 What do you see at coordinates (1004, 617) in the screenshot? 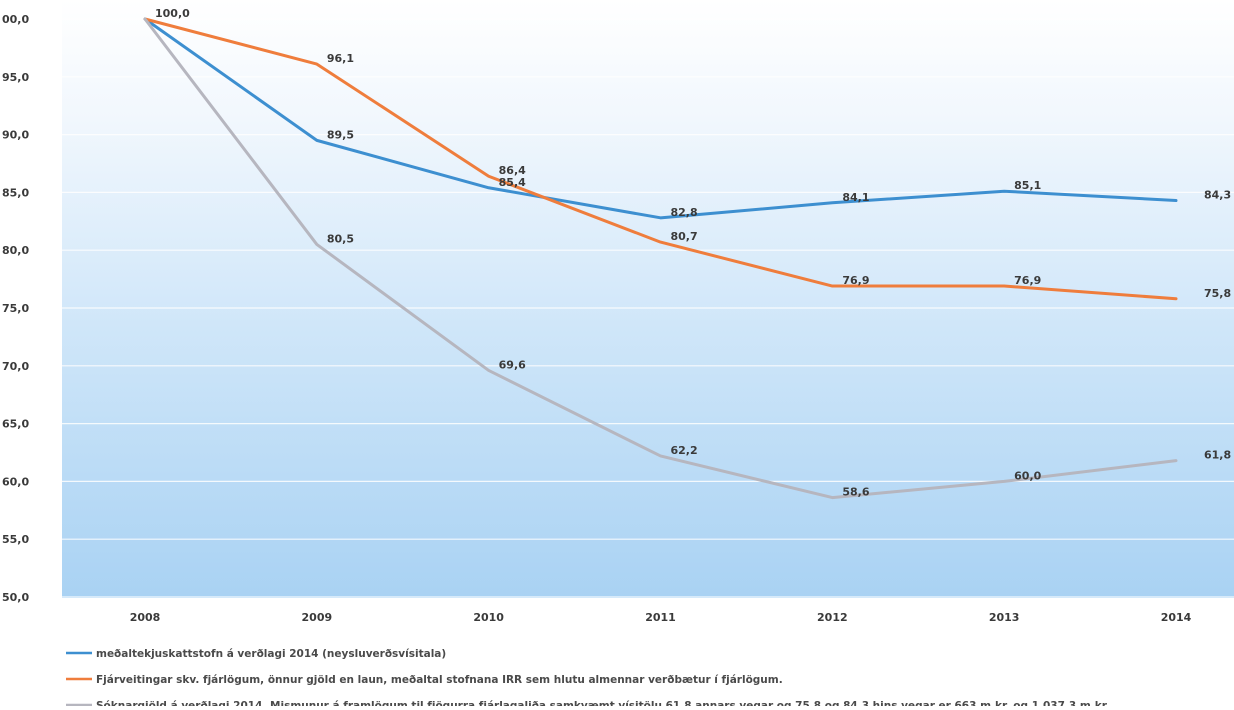
I see `x-tick-label: 2013` at bounding box center [1004, 617].